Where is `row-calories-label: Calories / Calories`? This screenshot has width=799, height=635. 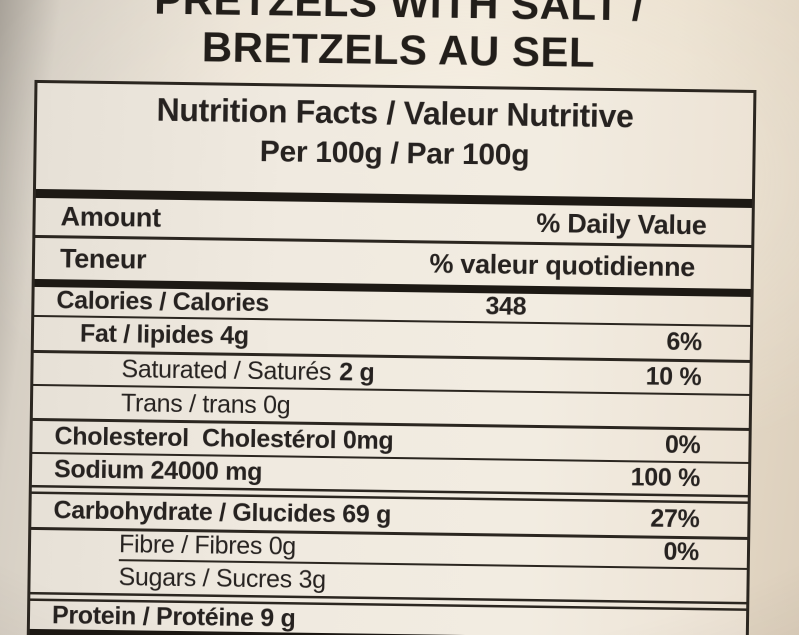
row-calories-label: Calories / Calories is located at coordinates (163, 302).